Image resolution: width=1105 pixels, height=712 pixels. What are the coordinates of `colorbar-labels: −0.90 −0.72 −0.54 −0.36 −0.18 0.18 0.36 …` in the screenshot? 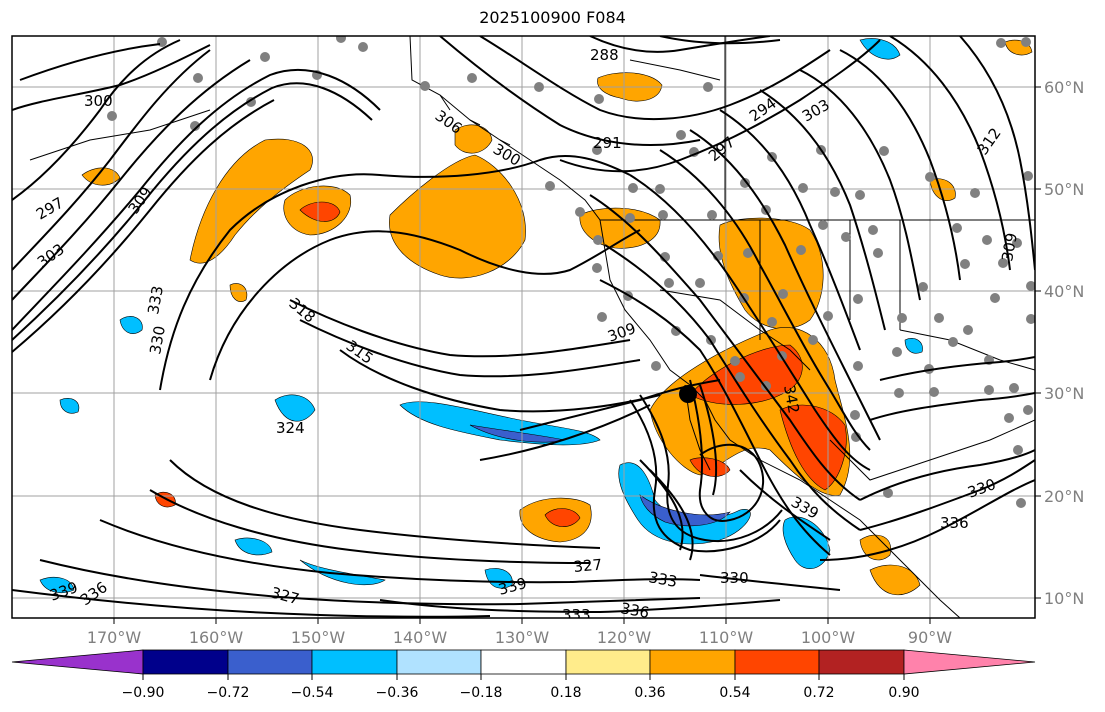 It's located at (521, 693).